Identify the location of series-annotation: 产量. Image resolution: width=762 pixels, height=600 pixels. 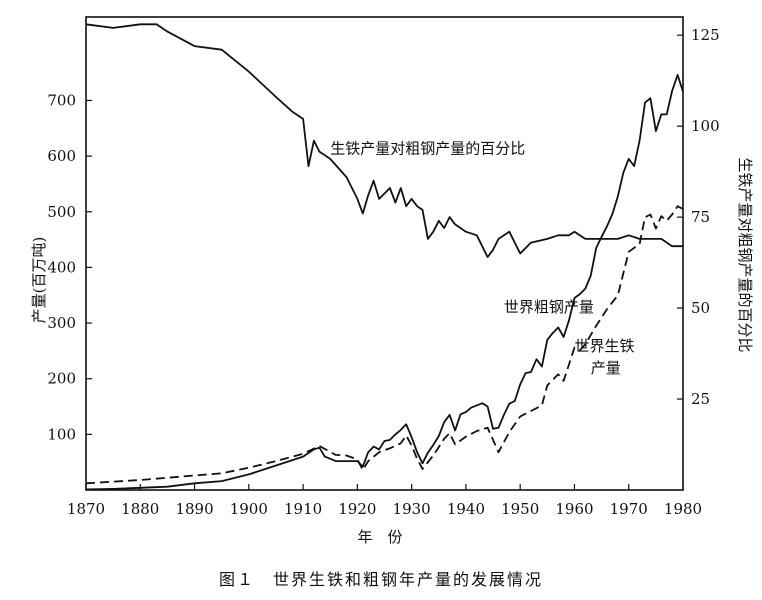
(606, 368).